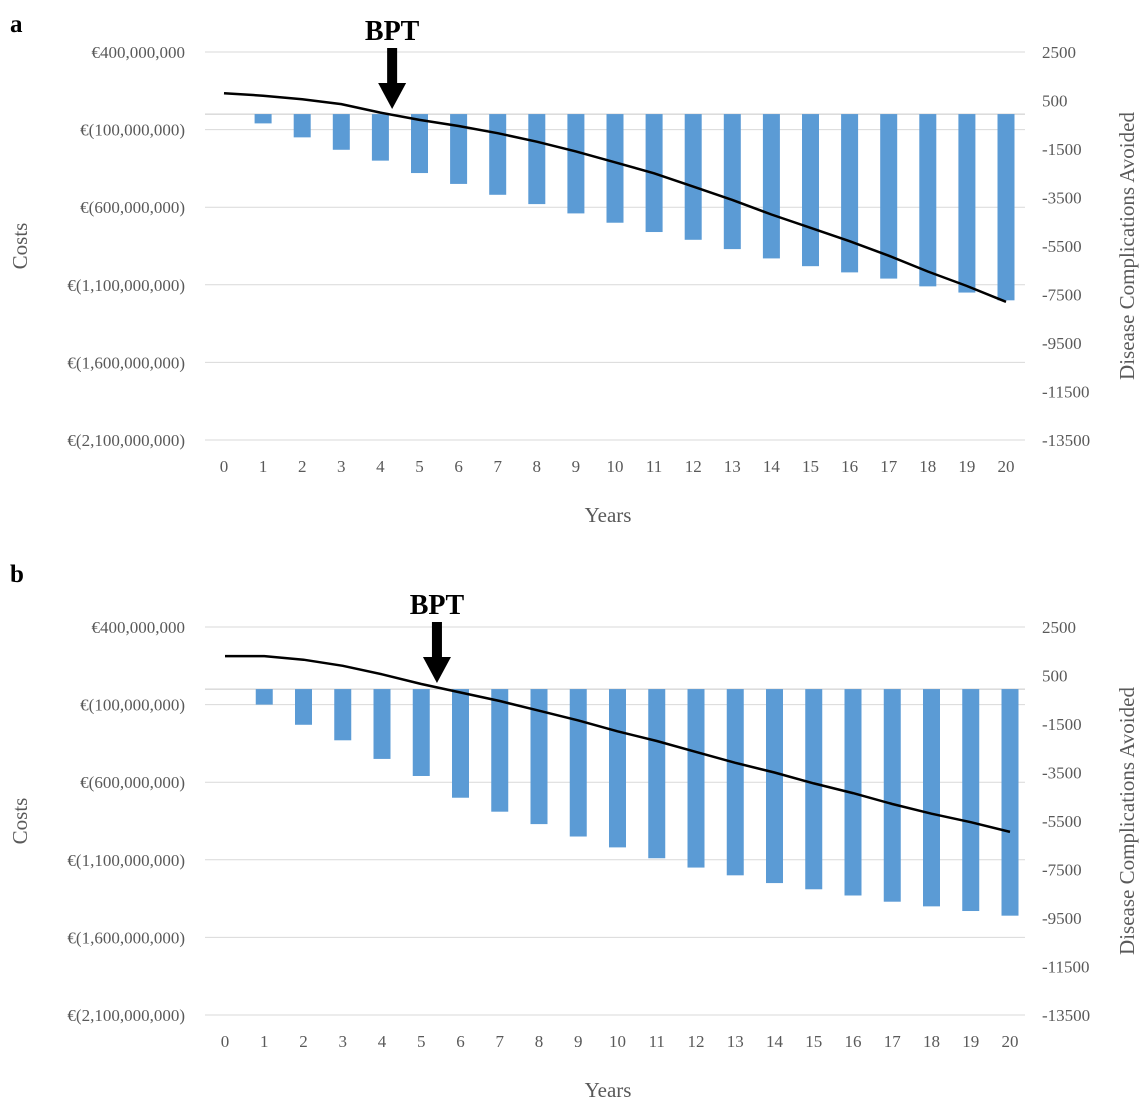 This screenshot has width=1146, height=1103. What do you see at coordinates (224, 466) in the screenshot?
I see `x-tick-label: 0` at bounding box center [224, 466].